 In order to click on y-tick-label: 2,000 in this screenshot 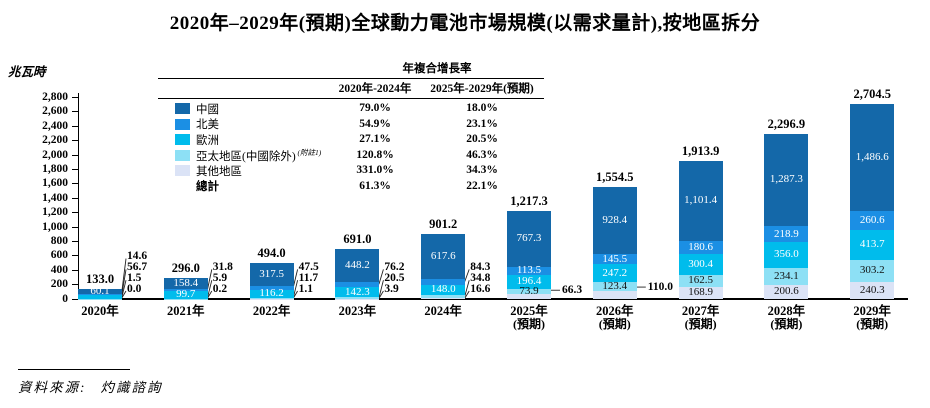, I will do `click(55, 154)`.